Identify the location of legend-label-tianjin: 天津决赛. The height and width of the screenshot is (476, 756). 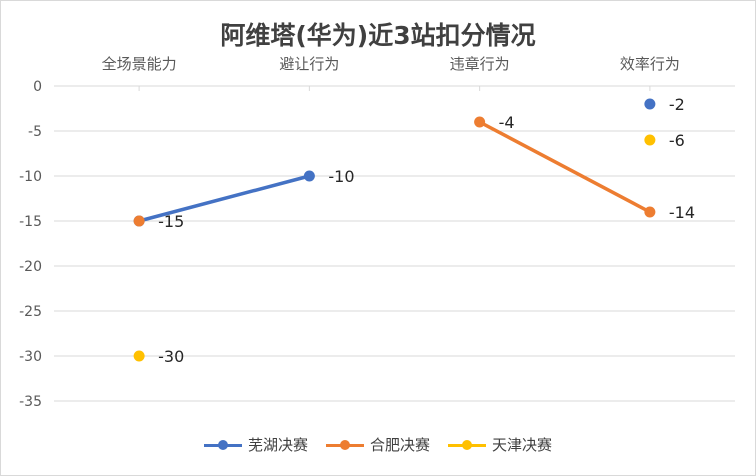
(522, 445).